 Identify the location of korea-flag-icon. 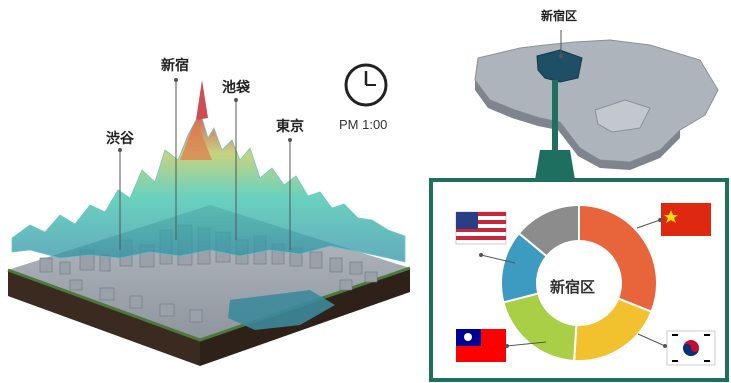
(691, 348).